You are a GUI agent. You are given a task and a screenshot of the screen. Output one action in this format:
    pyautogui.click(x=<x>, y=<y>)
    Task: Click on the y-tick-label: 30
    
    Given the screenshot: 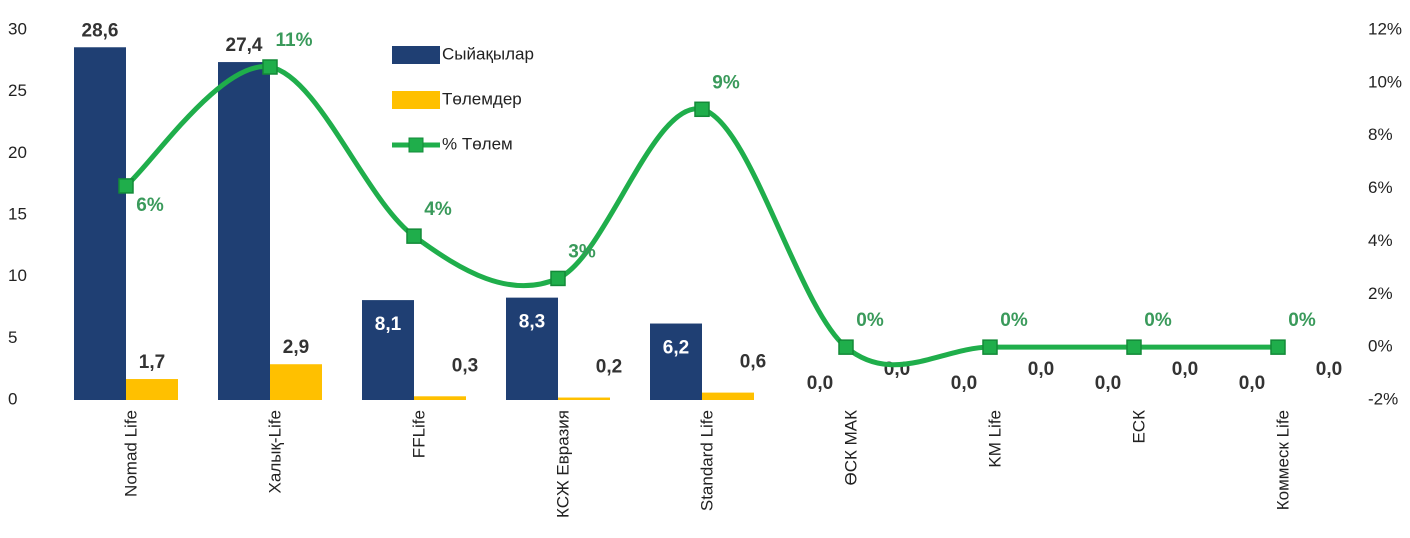 What is the action you would take?
    pyautogui.click(x=17, y=28)
    